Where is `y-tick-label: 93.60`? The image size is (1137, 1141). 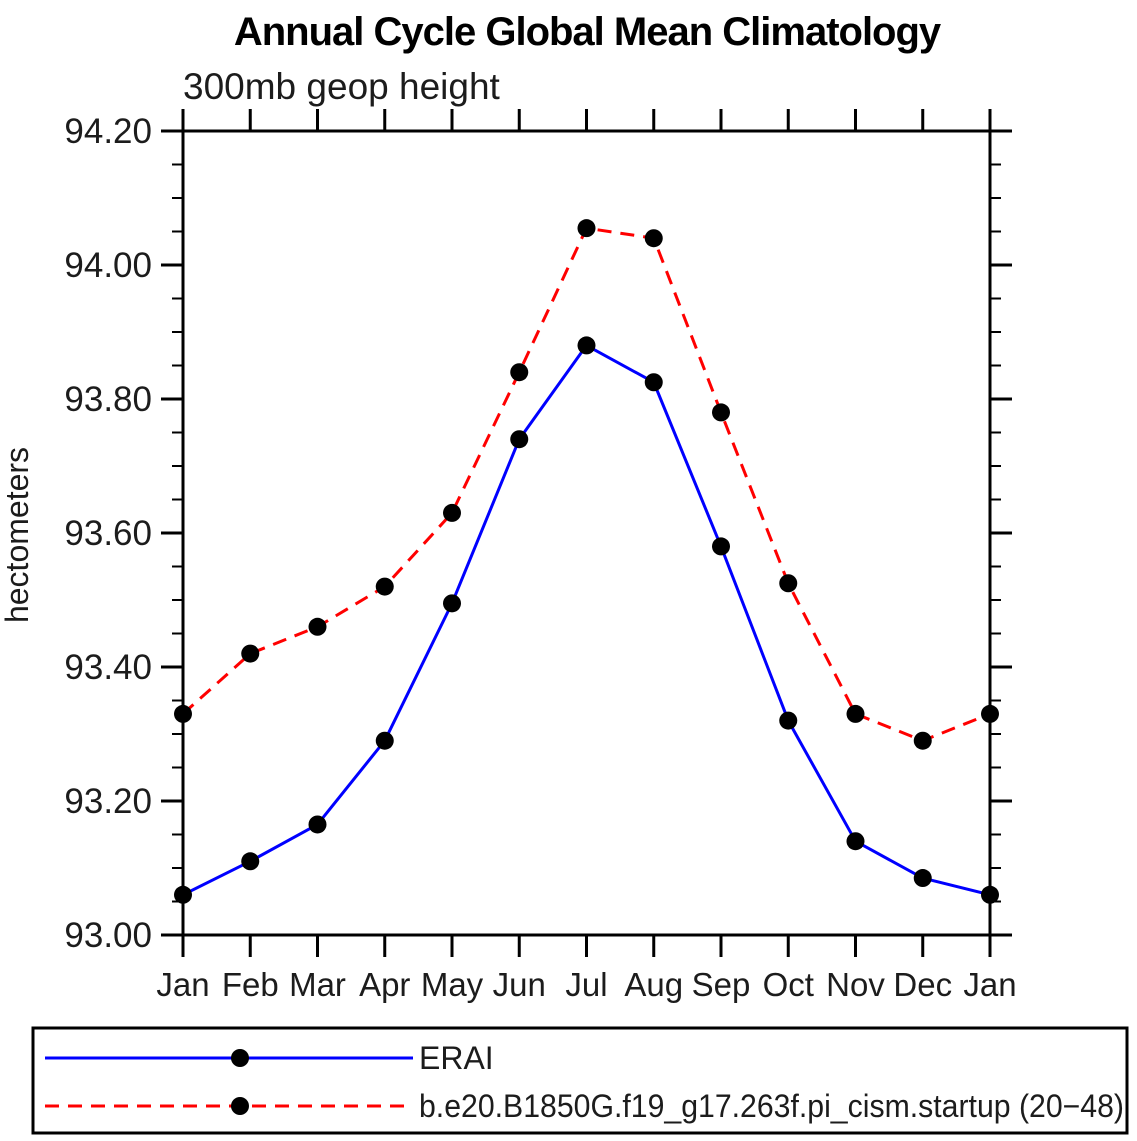 y-tick-label: 93.60 is located at coordinates (108, 533).